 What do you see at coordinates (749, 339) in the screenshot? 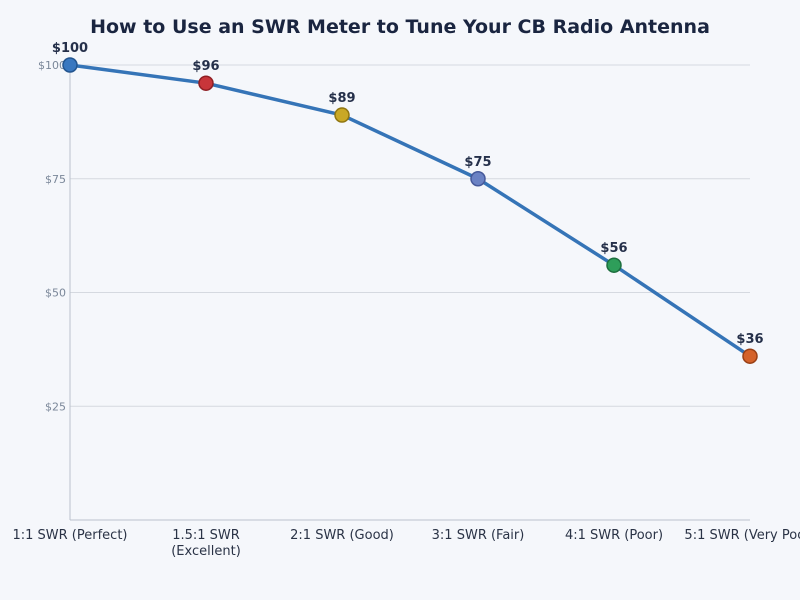
I see `data-label: $36` at bounding box center [749, 339].